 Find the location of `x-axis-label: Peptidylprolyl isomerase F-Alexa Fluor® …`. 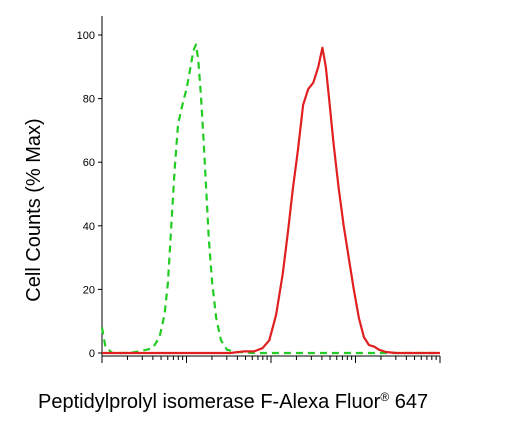

x-axis-label: Peptidylprolyl isomerase F-Alexa Fluor® … is located at coordinates (233, 401).